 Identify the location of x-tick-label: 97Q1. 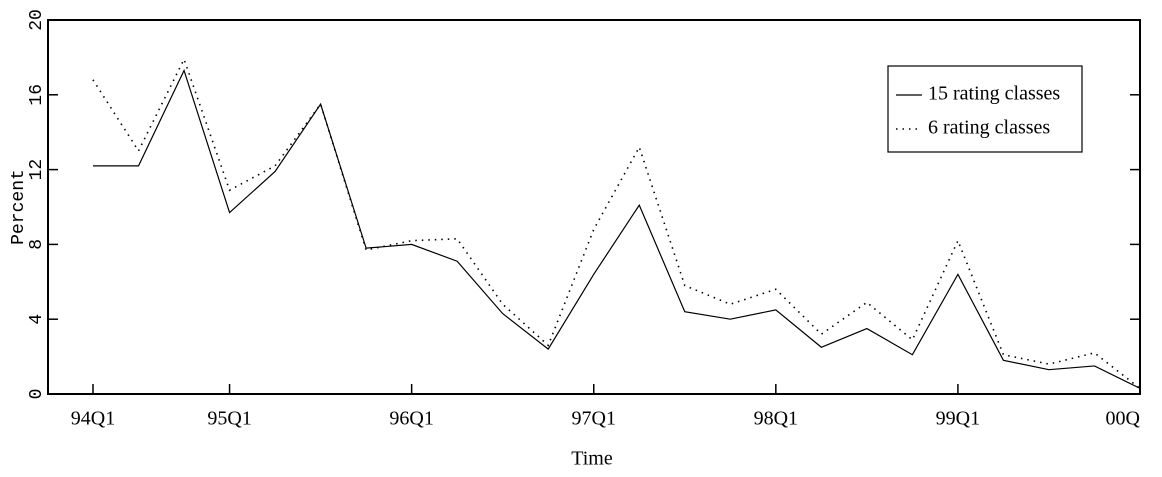
(594, 419).